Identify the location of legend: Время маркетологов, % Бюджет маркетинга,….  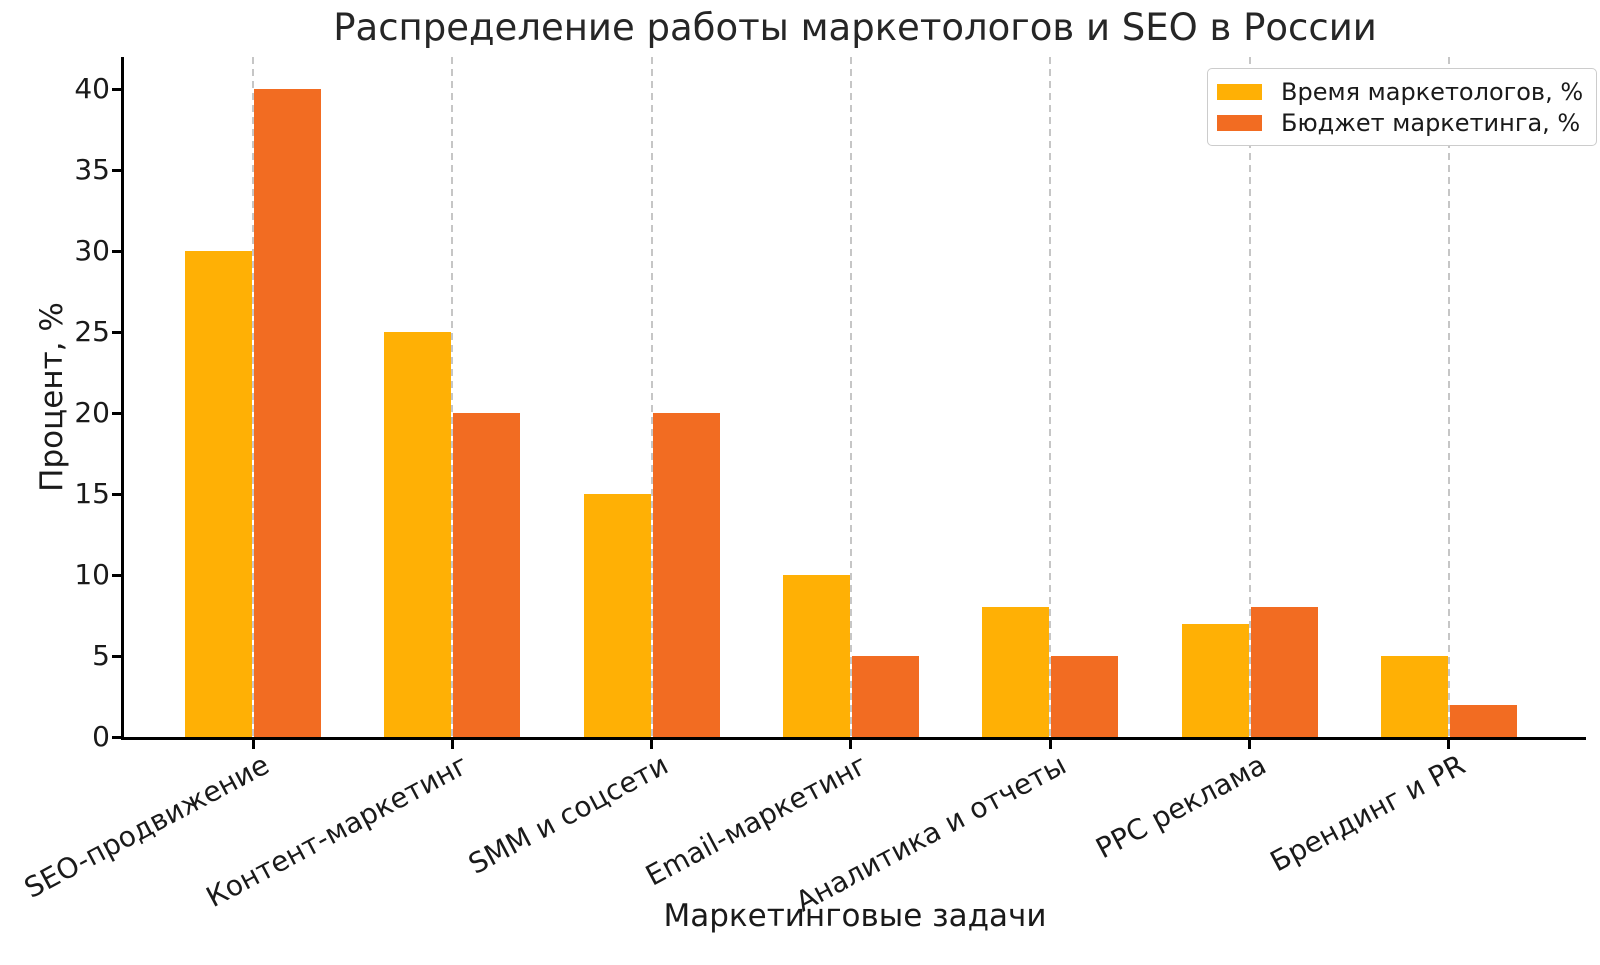
(1402, 107).